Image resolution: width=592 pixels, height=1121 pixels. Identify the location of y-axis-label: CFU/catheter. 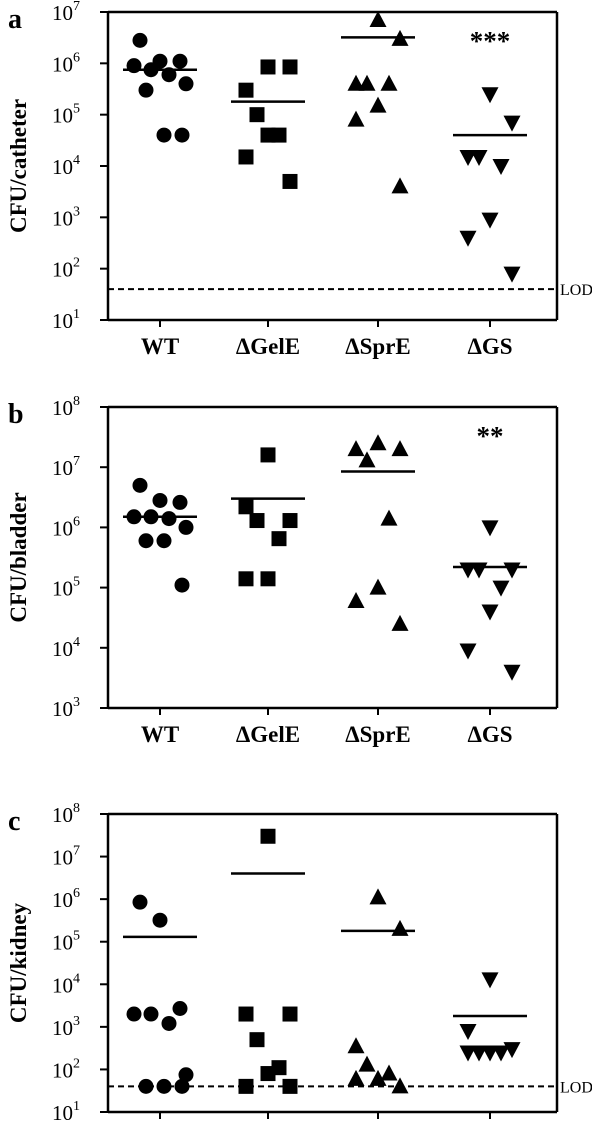
(18, 166).